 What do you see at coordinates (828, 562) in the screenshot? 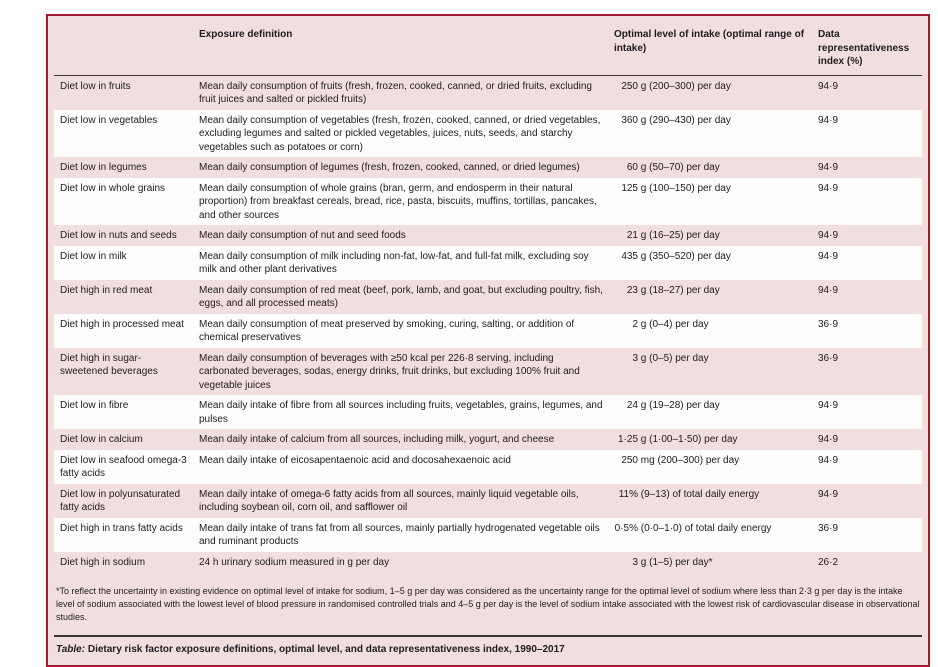
I see `data-representativeness-value: 26·2` at bounding box center [828, 562].